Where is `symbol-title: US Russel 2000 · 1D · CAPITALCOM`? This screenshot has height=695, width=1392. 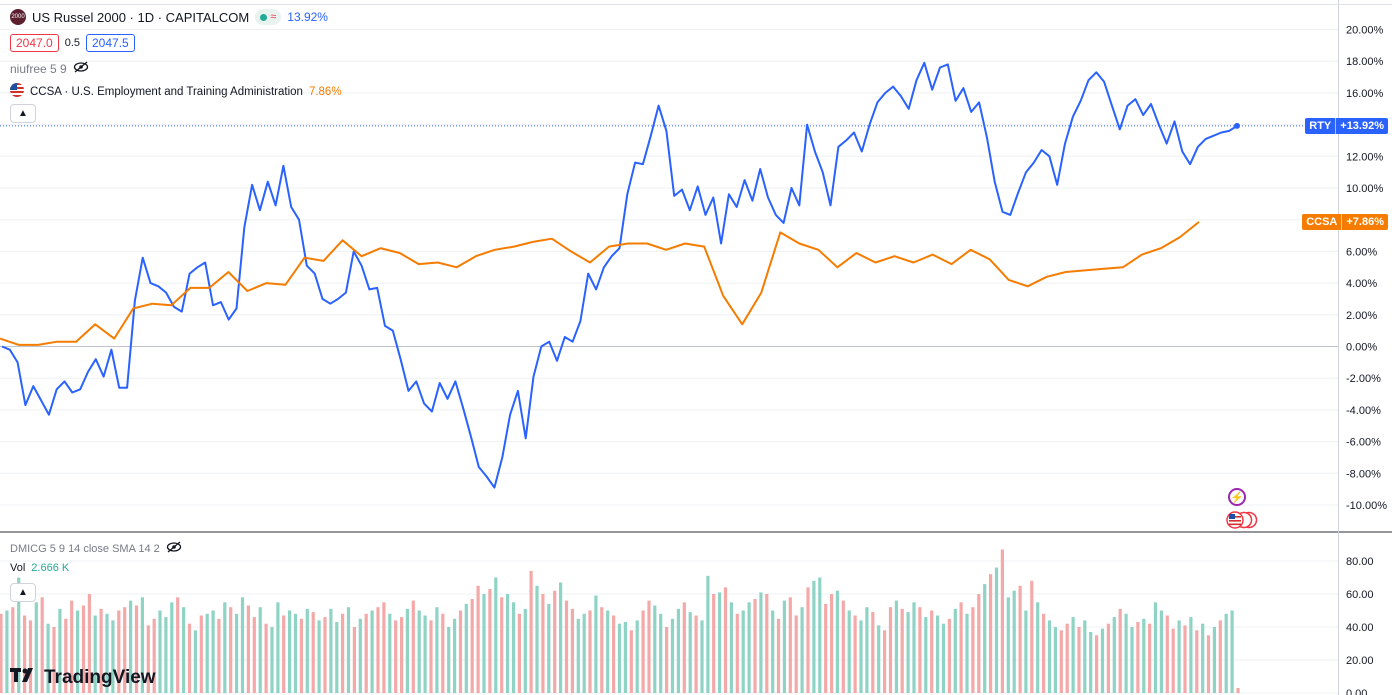
symbol-title: US Russel 2000 · 1D · CAPITALCOM is located at coordinates (141, 17).